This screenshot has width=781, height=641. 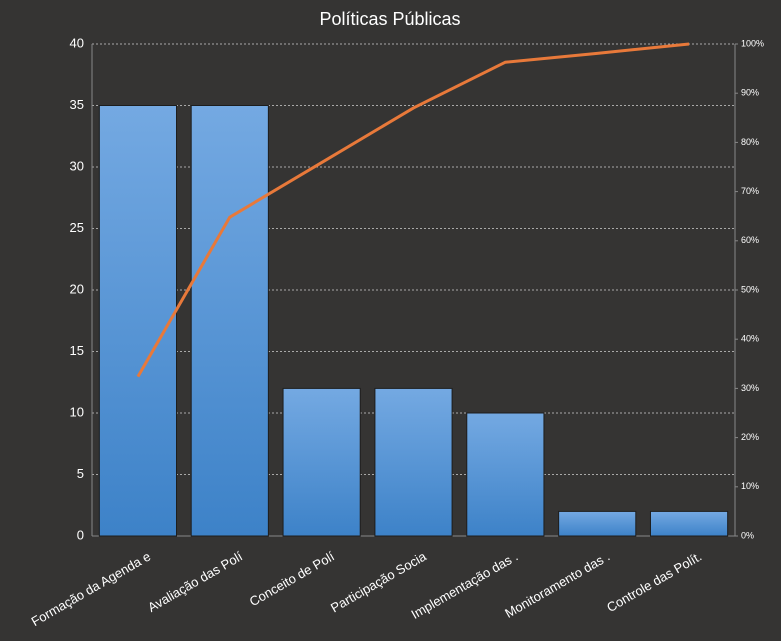 I want to click on y-tick-label: 35, so click(x=77, y=104).